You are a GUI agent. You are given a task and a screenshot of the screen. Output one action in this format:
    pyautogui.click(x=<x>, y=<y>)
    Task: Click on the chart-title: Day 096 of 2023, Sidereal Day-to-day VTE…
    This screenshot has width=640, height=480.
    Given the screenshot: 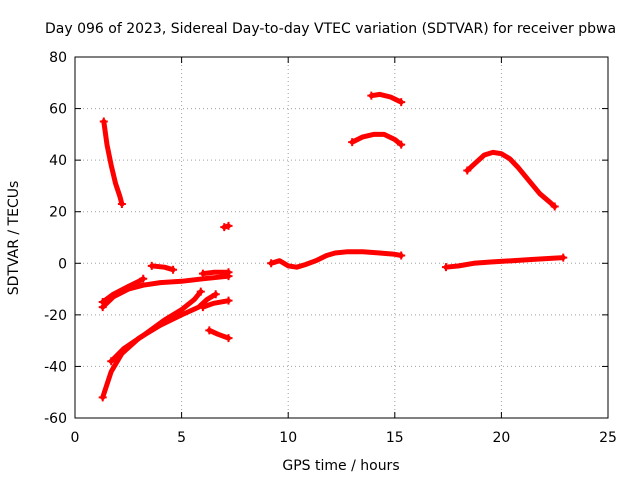 What is the action you would take?
    pyautogui.click(x=330, y=29)
    